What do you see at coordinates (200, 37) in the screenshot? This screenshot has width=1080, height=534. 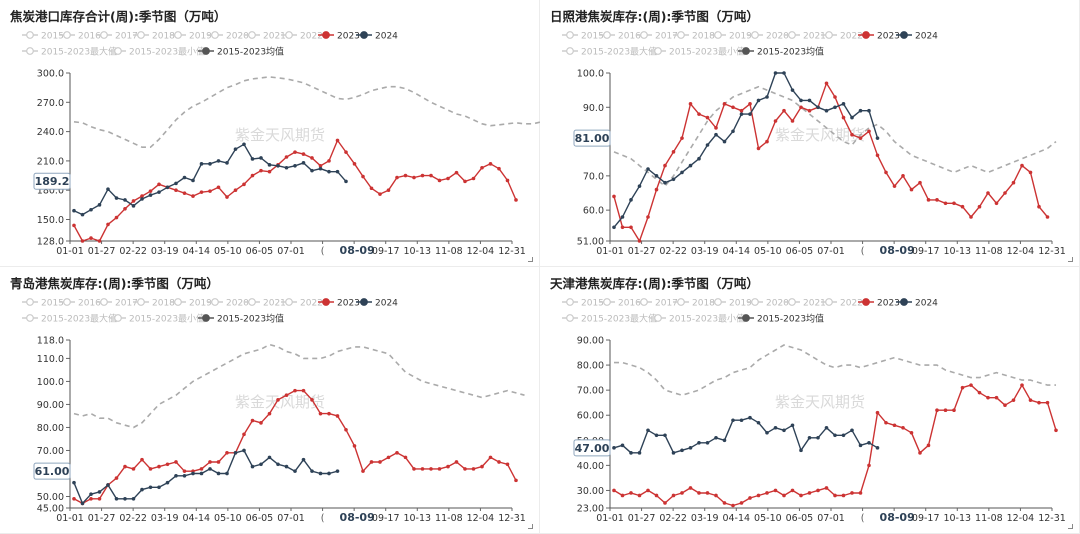 I see `legend-item-2019-label: 2019` at bounding box center [200, 37].